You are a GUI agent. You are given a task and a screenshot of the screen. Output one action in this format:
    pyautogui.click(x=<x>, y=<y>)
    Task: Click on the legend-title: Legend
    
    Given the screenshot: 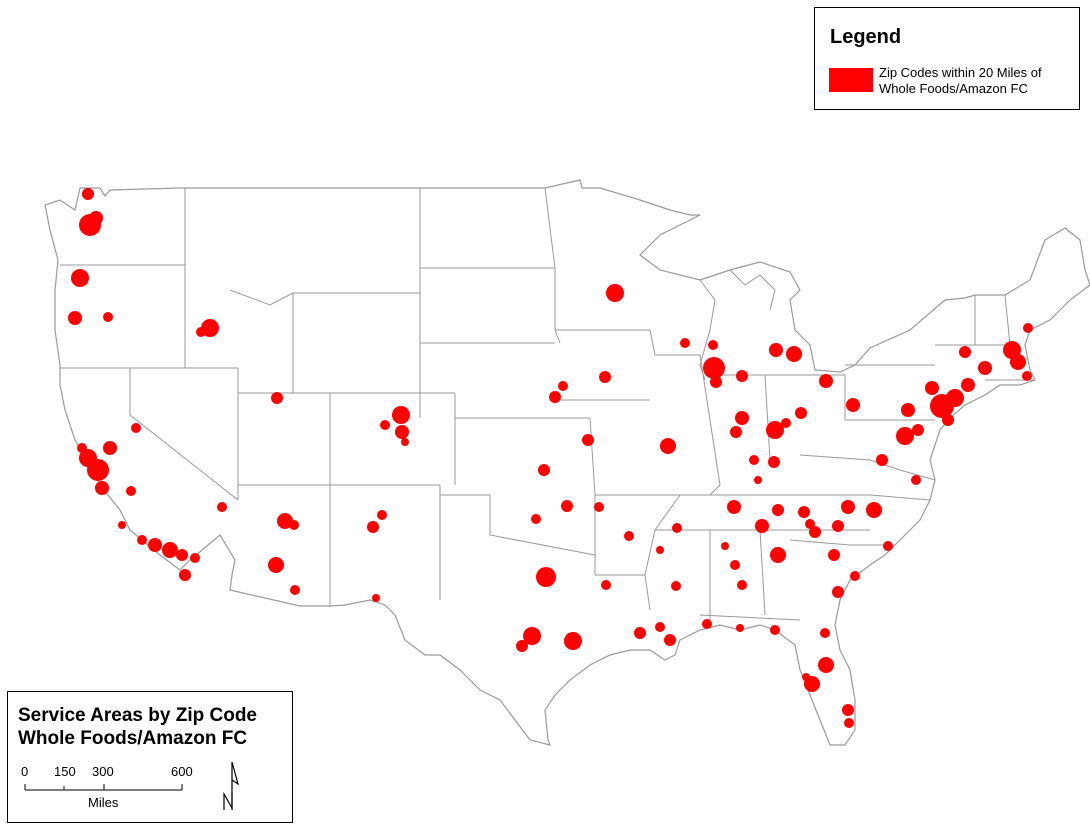 What is the action you would take?
    pyautogui.click(x=866, y=37)
    